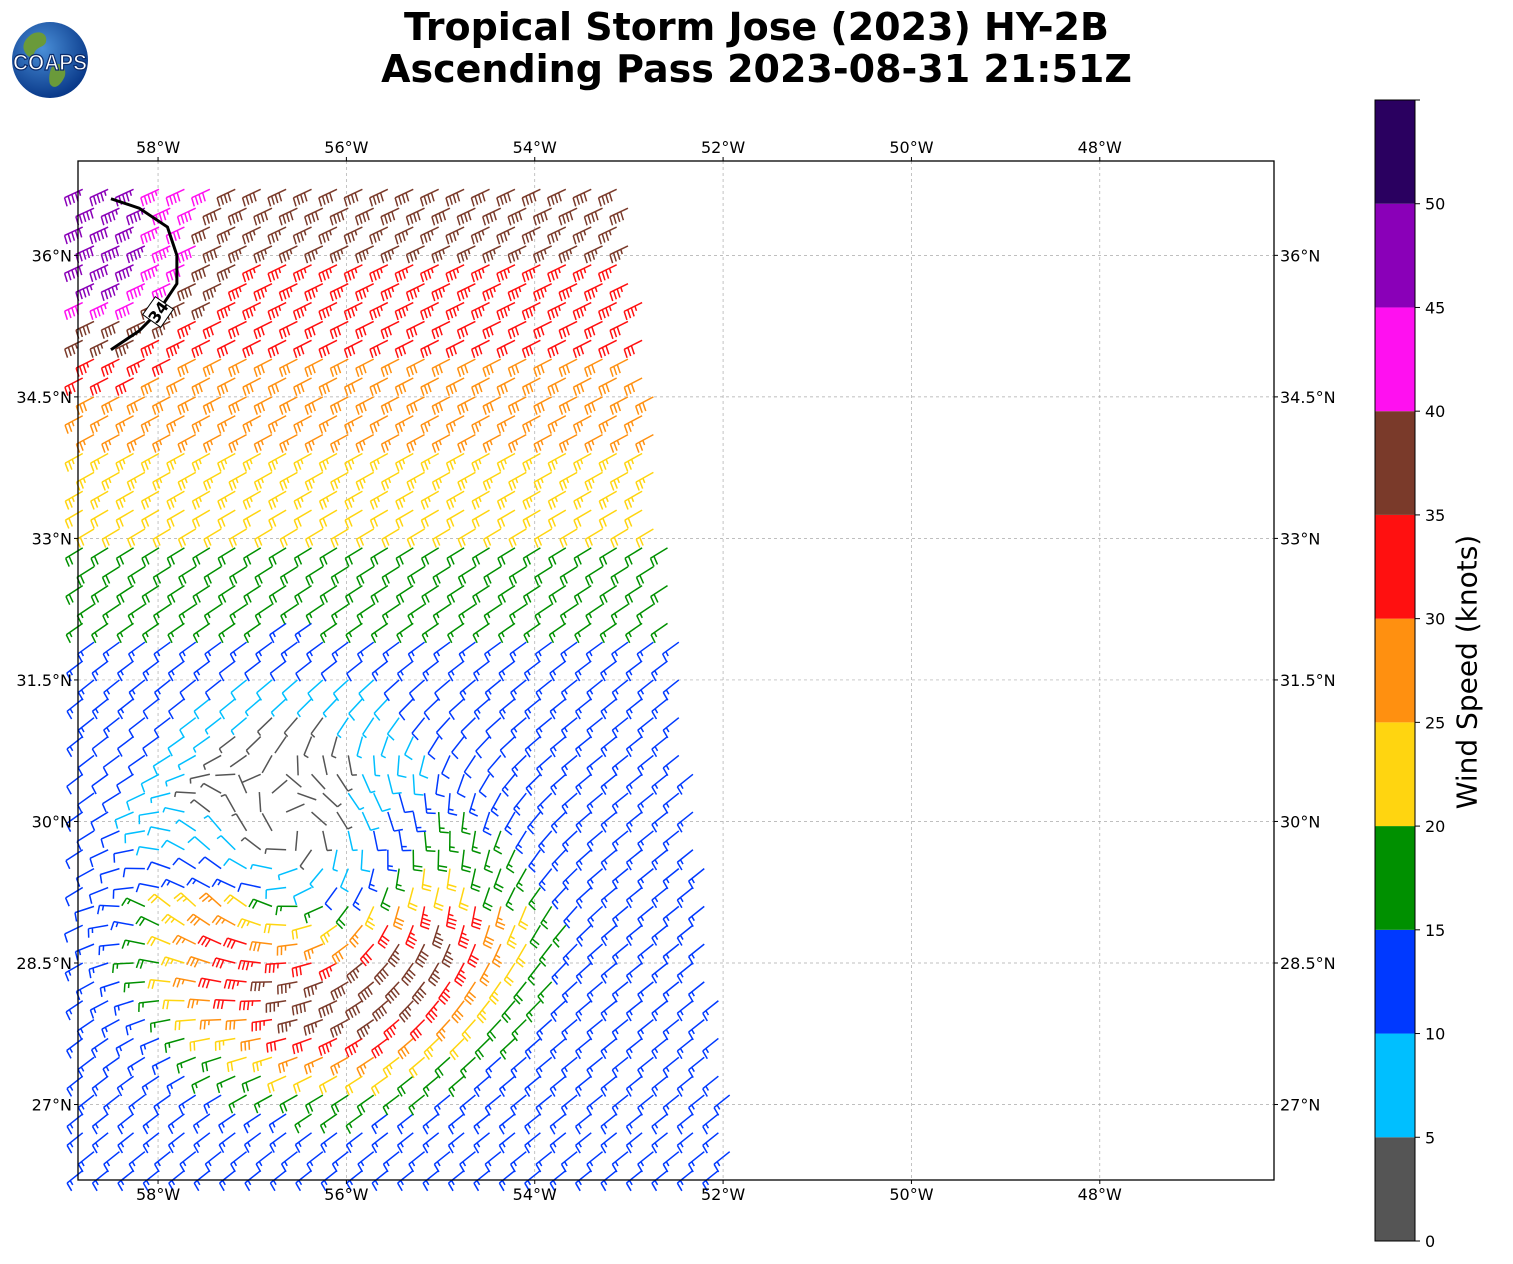  What do you see at coordinates (52, 538) in the screenshot?
I see `tick-label-lat-left: 33°N` at bounding box center [52, 538].